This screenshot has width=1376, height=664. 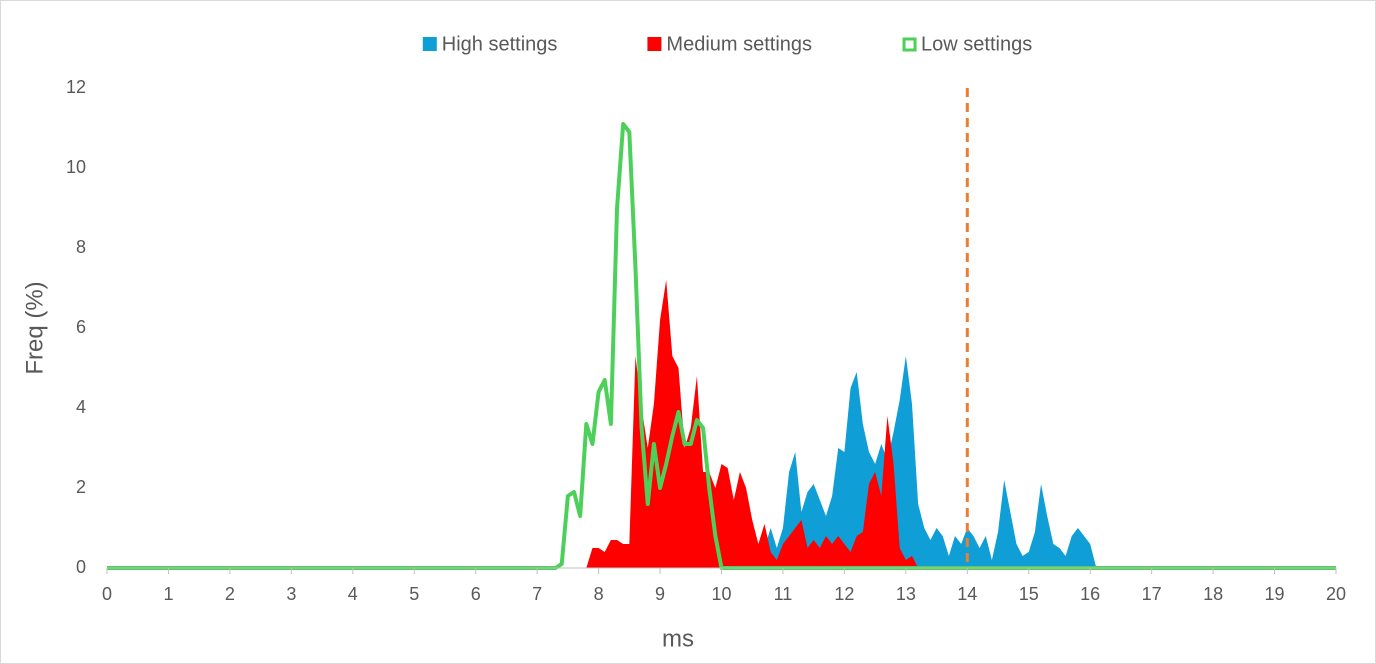 I want to click on x-tick-label: 12, so click(x=844, y=594).